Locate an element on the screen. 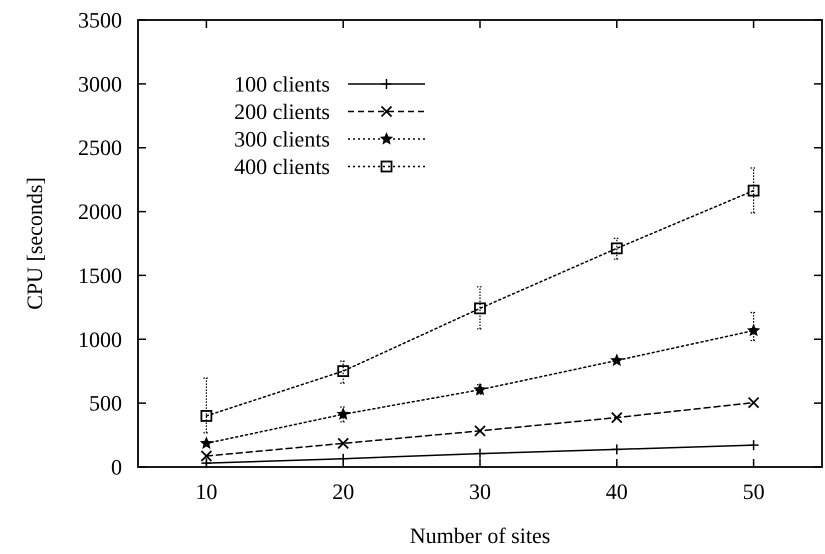  y-tick-label: 1500 is located at coordinates (100, 275).